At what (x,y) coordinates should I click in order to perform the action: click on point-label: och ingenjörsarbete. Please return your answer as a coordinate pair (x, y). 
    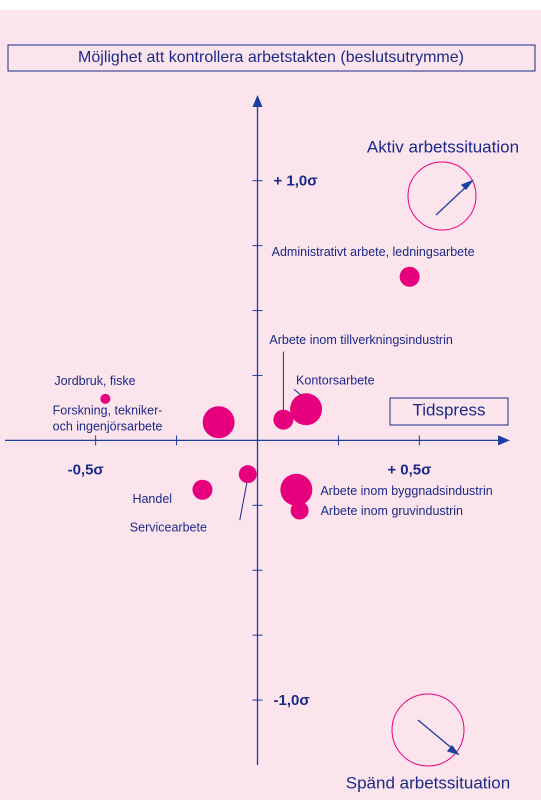
    Looking at the image, I should click on (108, 427).